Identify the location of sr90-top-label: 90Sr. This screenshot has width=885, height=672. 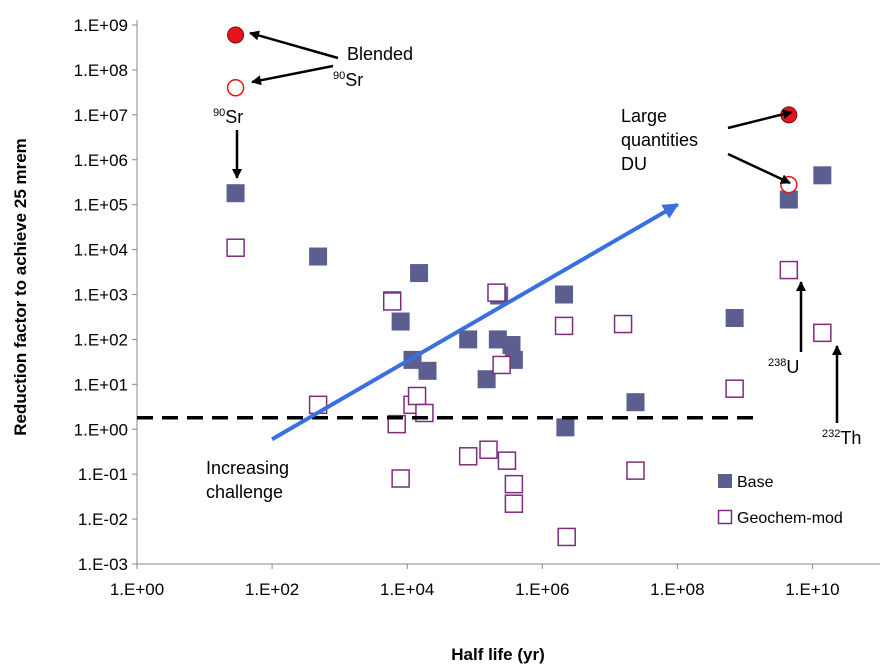
(348, 80).